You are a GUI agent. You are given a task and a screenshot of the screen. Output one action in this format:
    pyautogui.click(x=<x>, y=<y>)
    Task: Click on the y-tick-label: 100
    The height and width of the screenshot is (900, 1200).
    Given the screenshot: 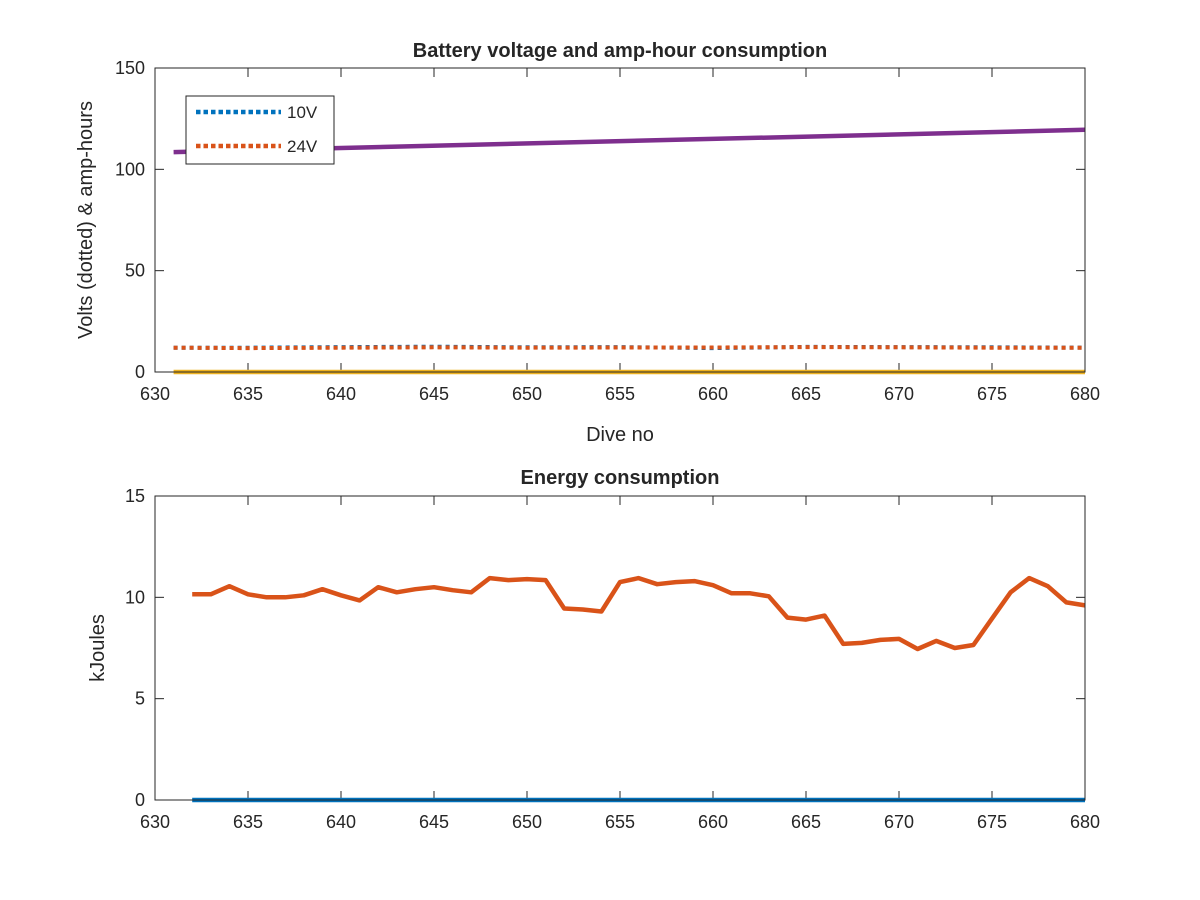 What is the action you would take?
    pyautogui.click(x=130, y=169)
    